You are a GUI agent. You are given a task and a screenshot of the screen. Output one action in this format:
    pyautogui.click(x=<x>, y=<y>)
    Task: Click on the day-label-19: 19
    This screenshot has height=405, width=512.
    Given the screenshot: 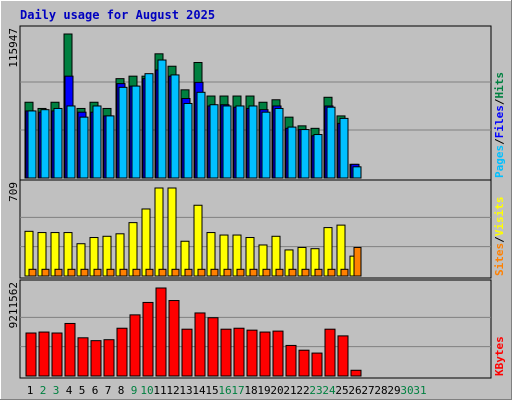 What is the action you would take?
    pyautogui.click(x=263, y=390)
    